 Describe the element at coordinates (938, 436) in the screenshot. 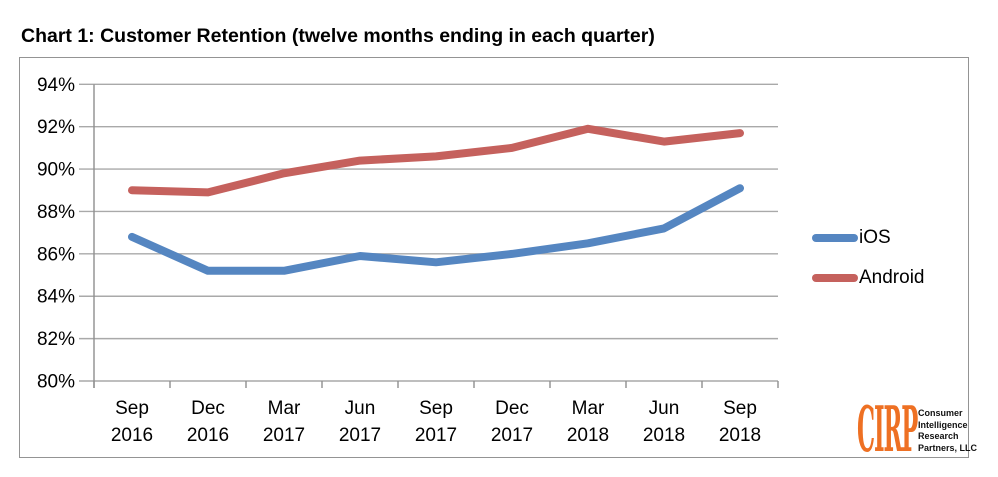

I see `cirp-logo-line: Research` at that location.